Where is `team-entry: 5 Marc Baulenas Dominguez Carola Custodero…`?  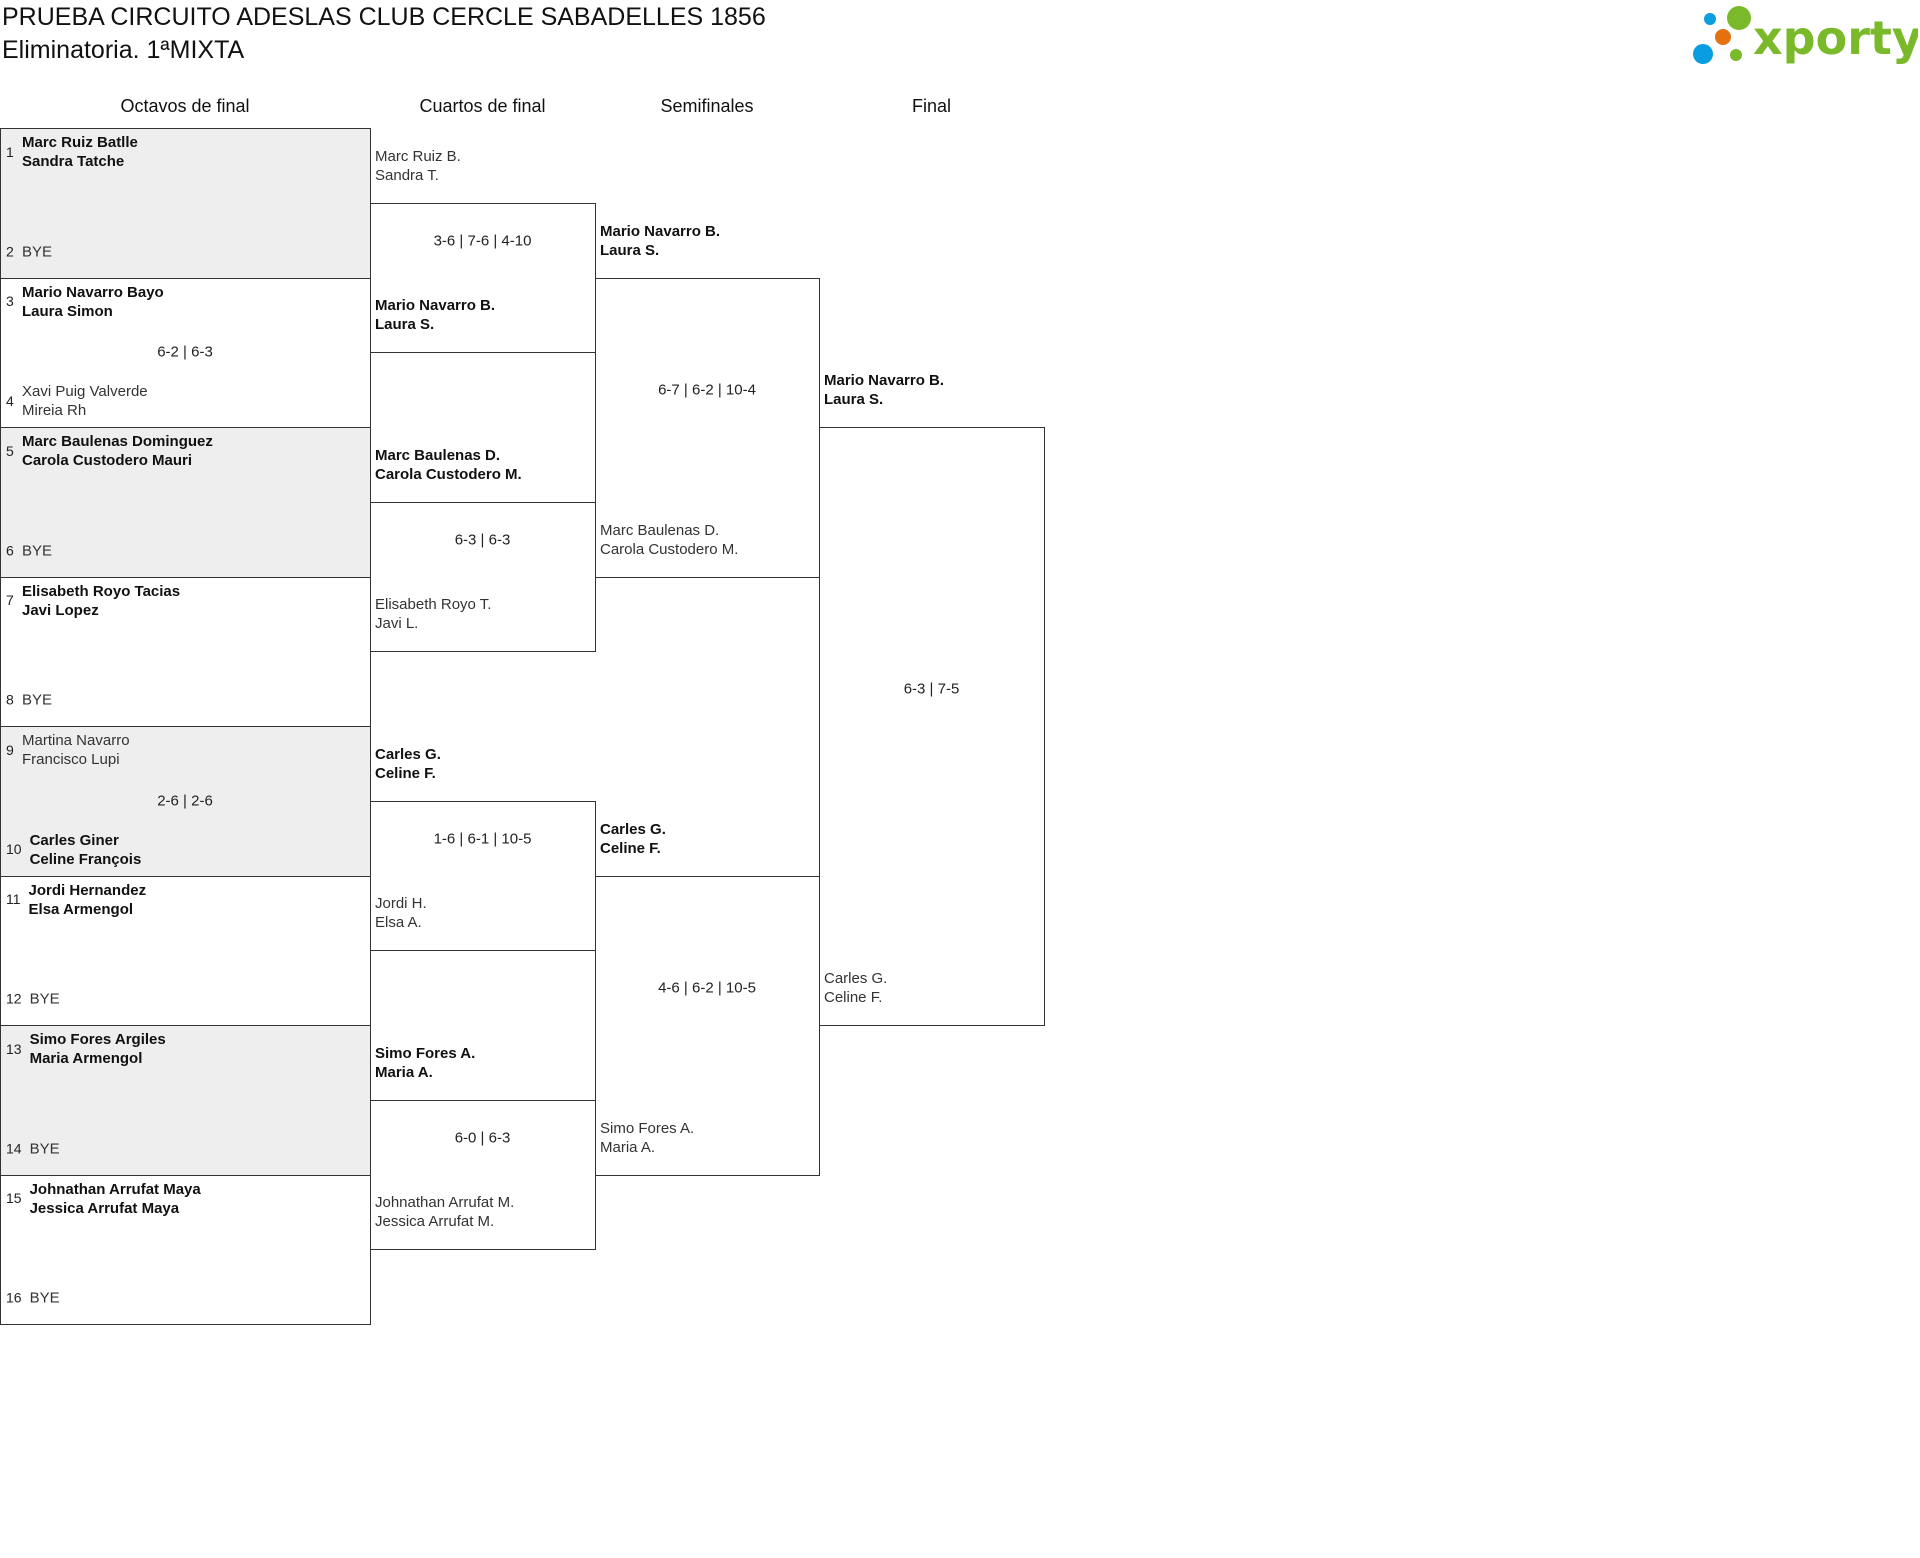 team-entry: 5 Marc Baulenas Dominguez Carola Custodero… is located at coordinates (109, 451).